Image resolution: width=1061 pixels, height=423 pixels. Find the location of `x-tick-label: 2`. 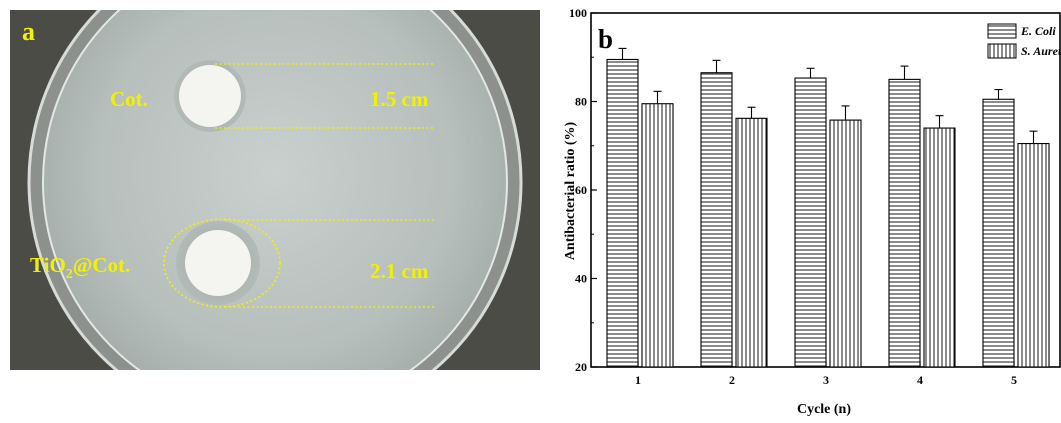

x-tick-label: 2 is located at coordinates (732, 380).